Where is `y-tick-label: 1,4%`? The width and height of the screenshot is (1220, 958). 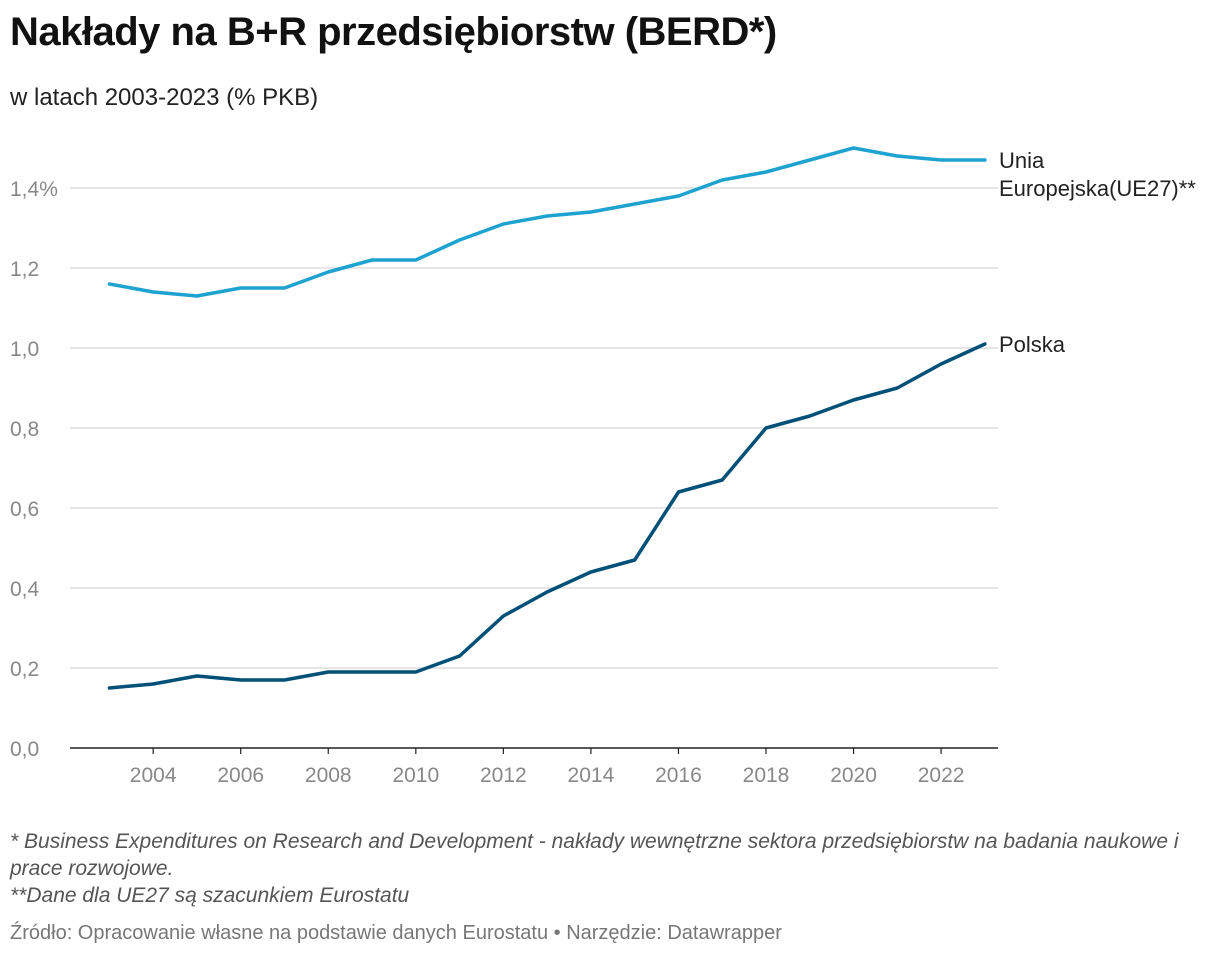 y-tick-label: 1,4% is located at coordinates (34, 189).